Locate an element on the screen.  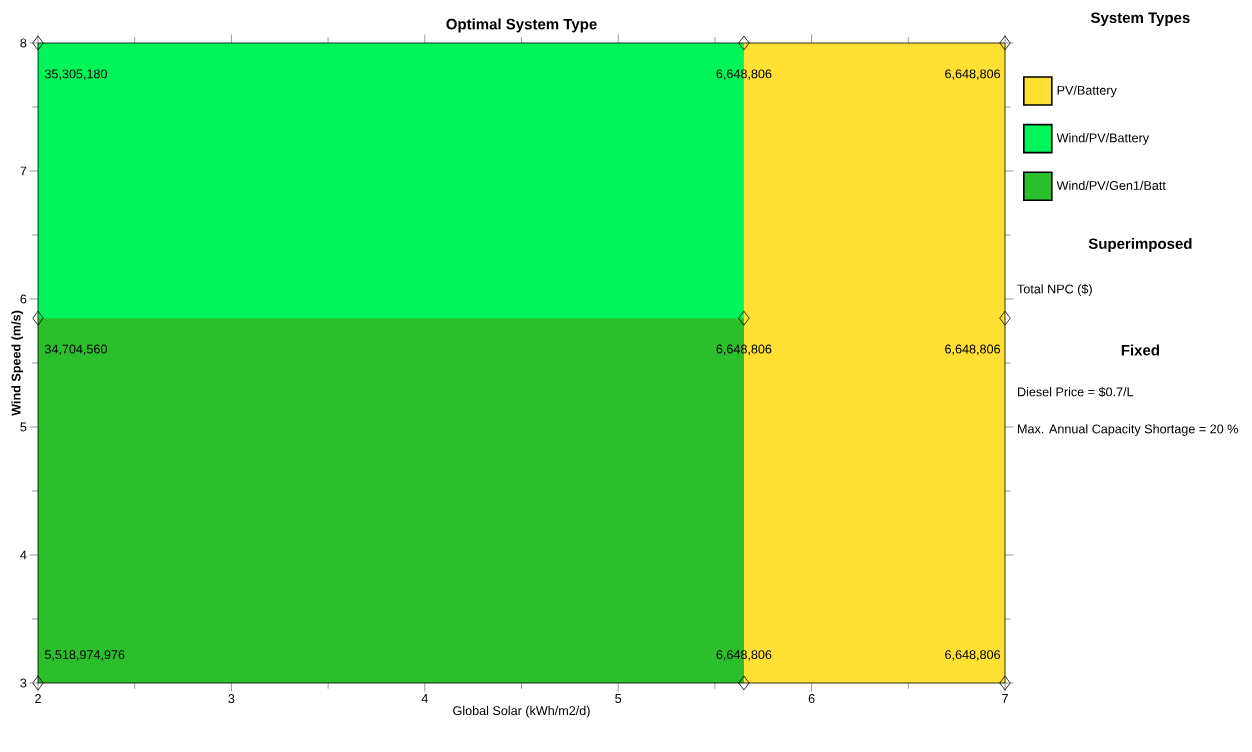
text: Wind/PV/Gen1/Batt is located at coordinates (1111, 185).